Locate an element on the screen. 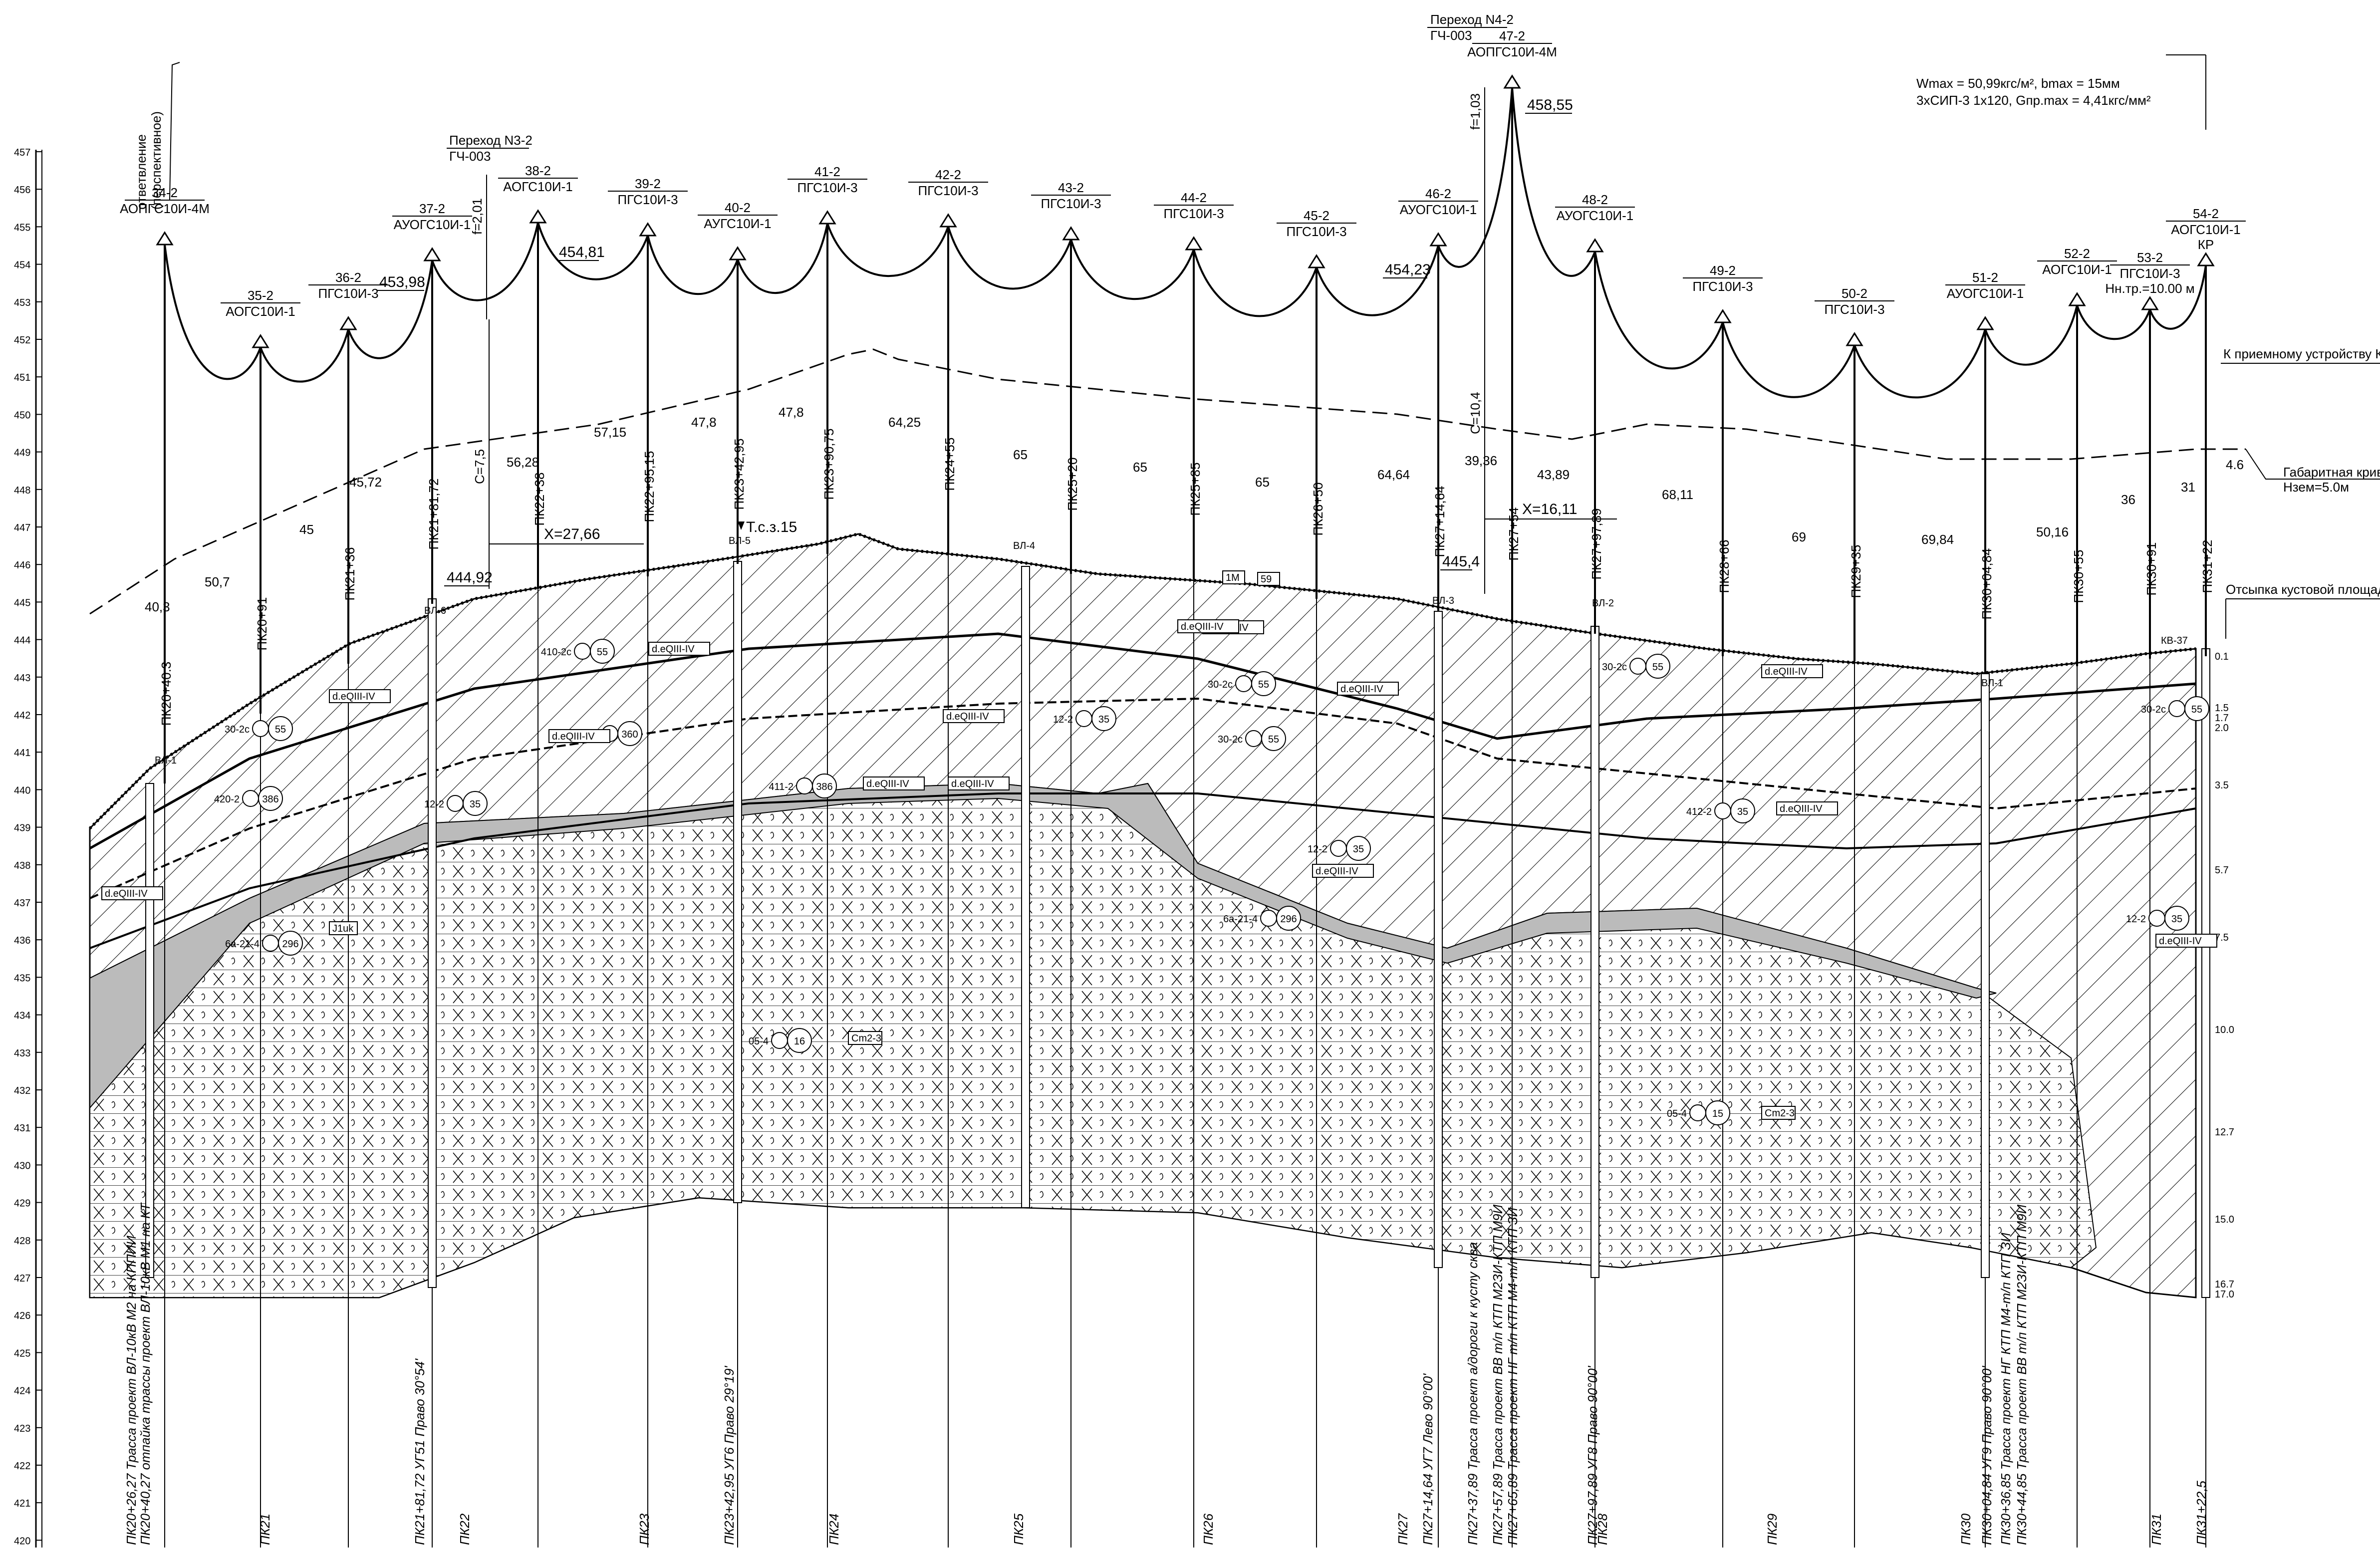  soil-tag-text: J1uk is located at coordinates (343, 928).